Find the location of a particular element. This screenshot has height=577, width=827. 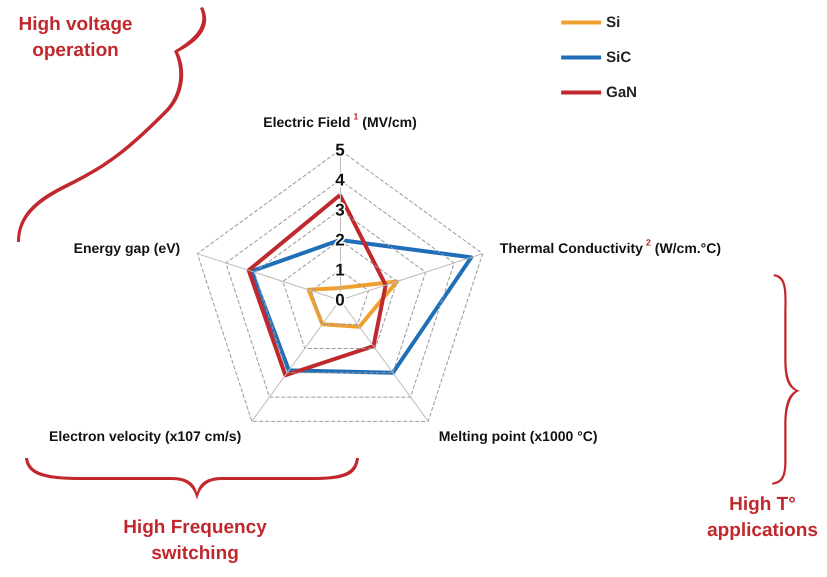

text: High T° applications is located at coordinates (762, 518).